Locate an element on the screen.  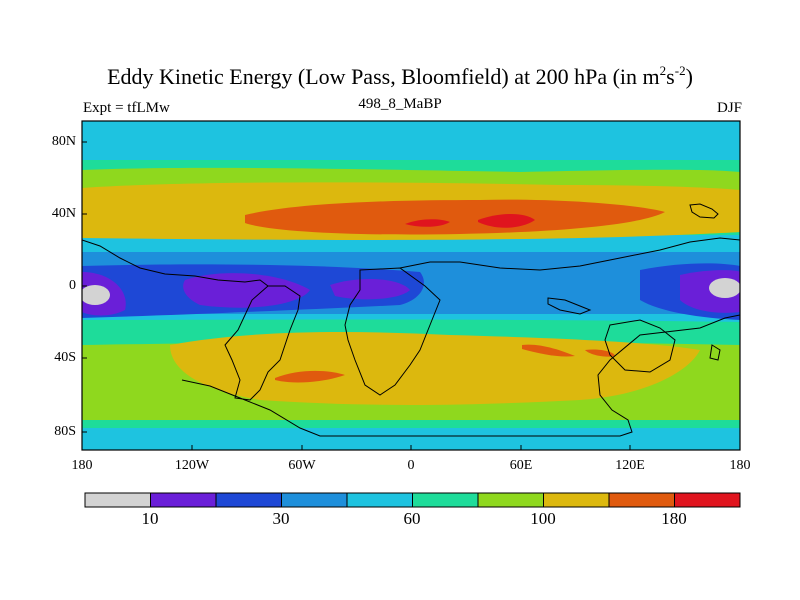
lat-tick-40n: 40N is located at coordinates (63, 213).